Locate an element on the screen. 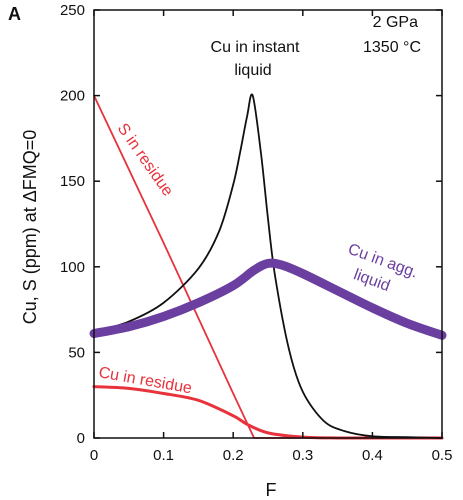  x-tick-label-2: 0.2 is located at coordinates (233, 455).